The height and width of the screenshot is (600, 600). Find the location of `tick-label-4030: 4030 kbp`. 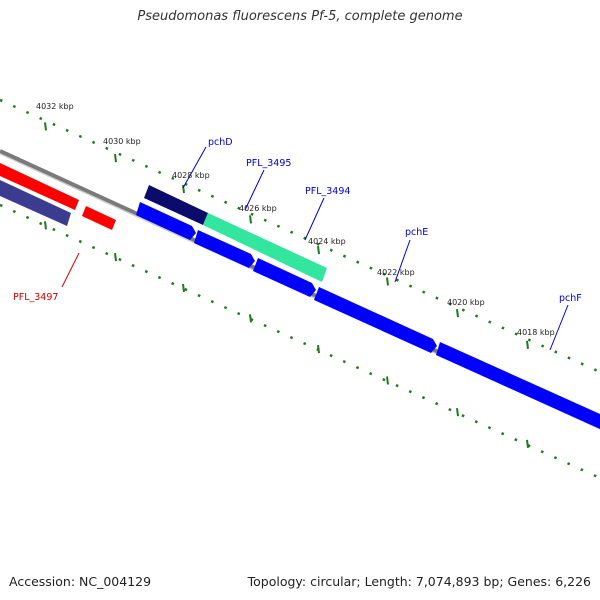

tick-label-4030: 4030 kbp is located at coordinates (122, 141).